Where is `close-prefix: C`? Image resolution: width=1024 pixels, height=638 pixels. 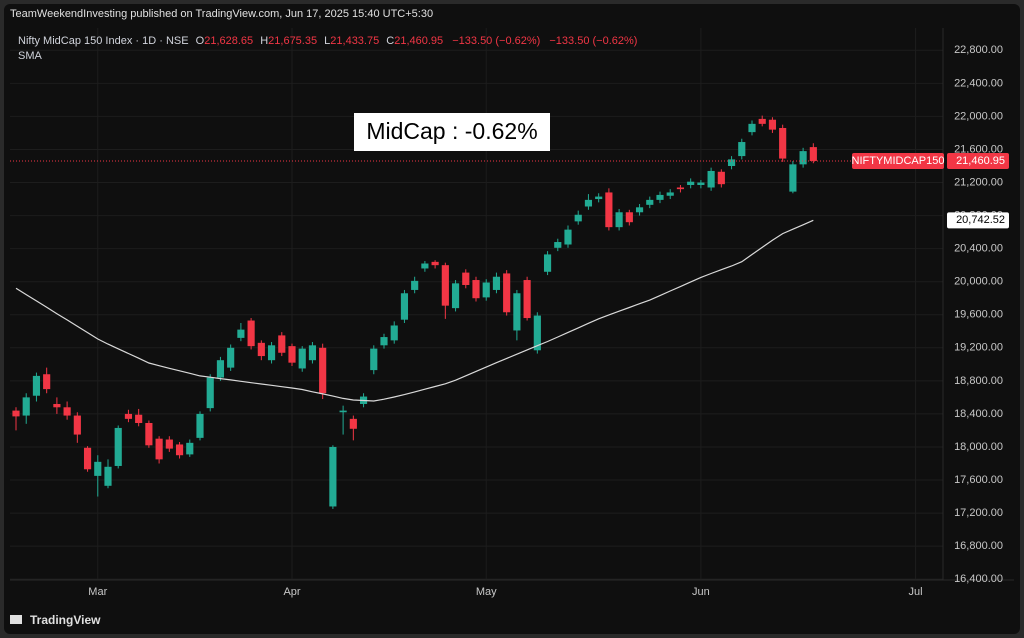
close-prefix: C is located at coordinates (390, 41).